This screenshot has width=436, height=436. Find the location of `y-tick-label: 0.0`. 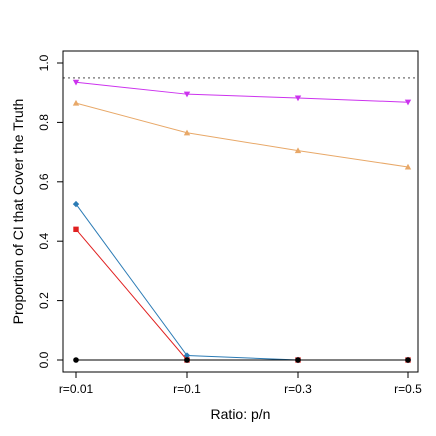

y-tick-label: 0.0 is located at coordinates (44, 359).